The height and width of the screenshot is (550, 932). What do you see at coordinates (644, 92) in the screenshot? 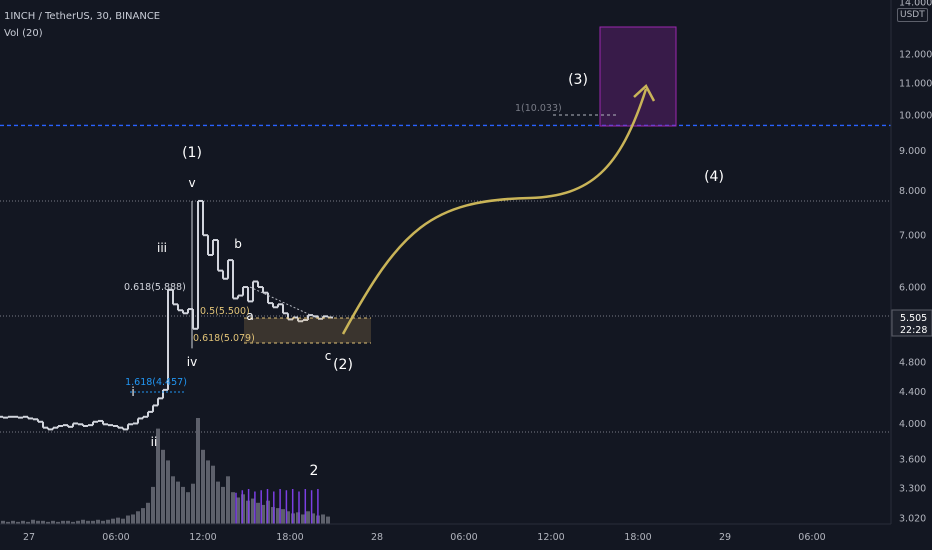
I see `projection-arrow-head` at bounding box center [644, 92].